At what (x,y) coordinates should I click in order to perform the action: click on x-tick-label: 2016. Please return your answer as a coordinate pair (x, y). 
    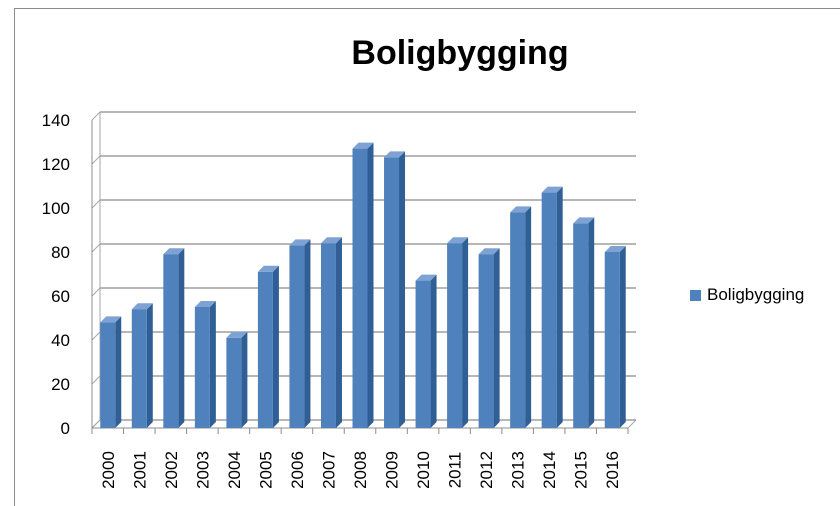
    Looking at the image, I should click on (612, 470).